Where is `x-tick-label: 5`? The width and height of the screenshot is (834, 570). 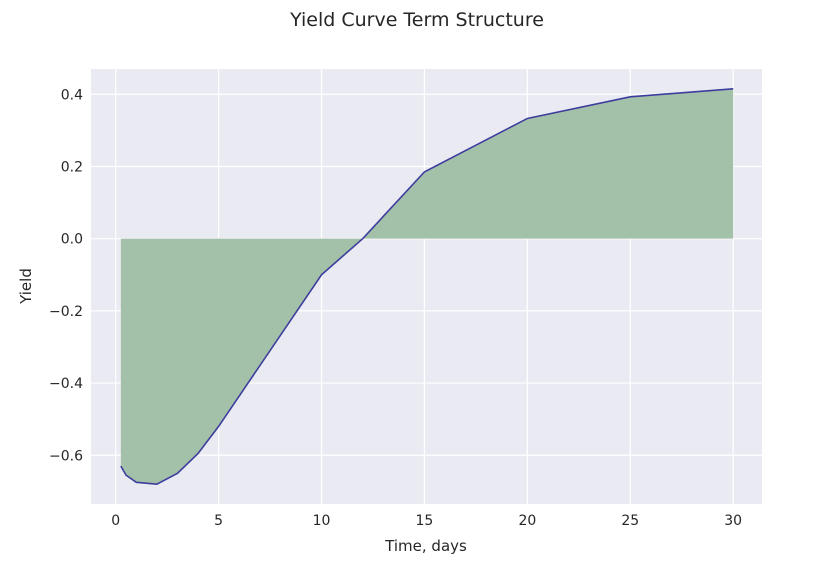 x-tick-label: 5 is located at coordinates (218, 521).